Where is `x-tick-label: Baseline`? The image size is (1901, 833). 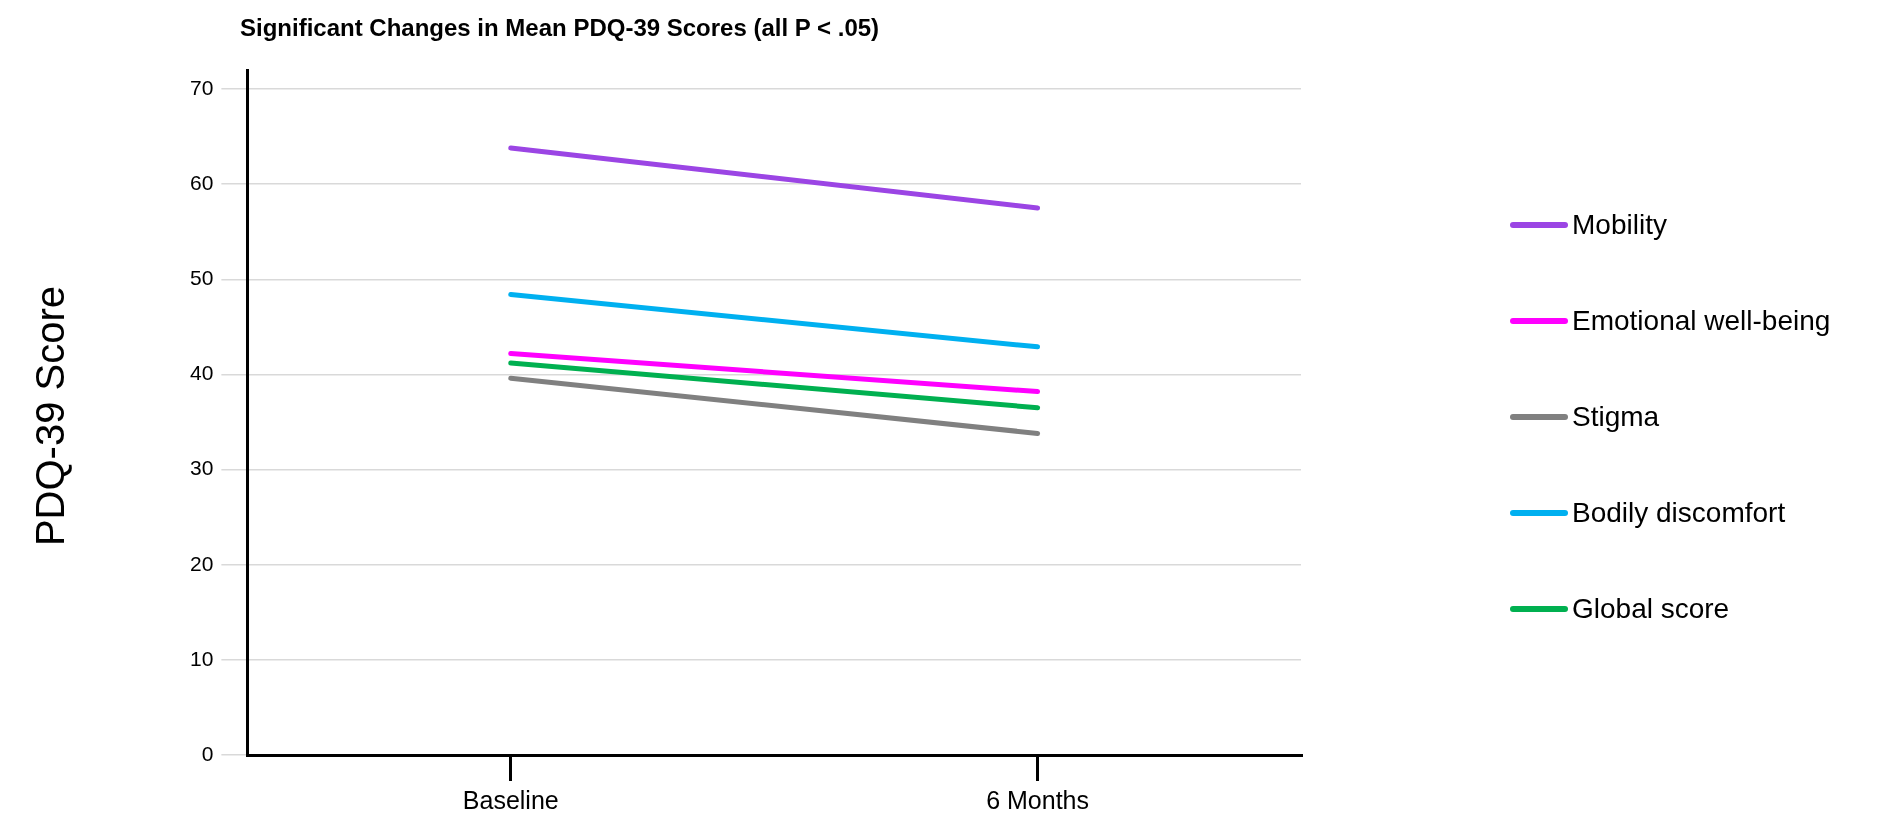
x-tick-label: Baseline is located at coordinates (510, 799).